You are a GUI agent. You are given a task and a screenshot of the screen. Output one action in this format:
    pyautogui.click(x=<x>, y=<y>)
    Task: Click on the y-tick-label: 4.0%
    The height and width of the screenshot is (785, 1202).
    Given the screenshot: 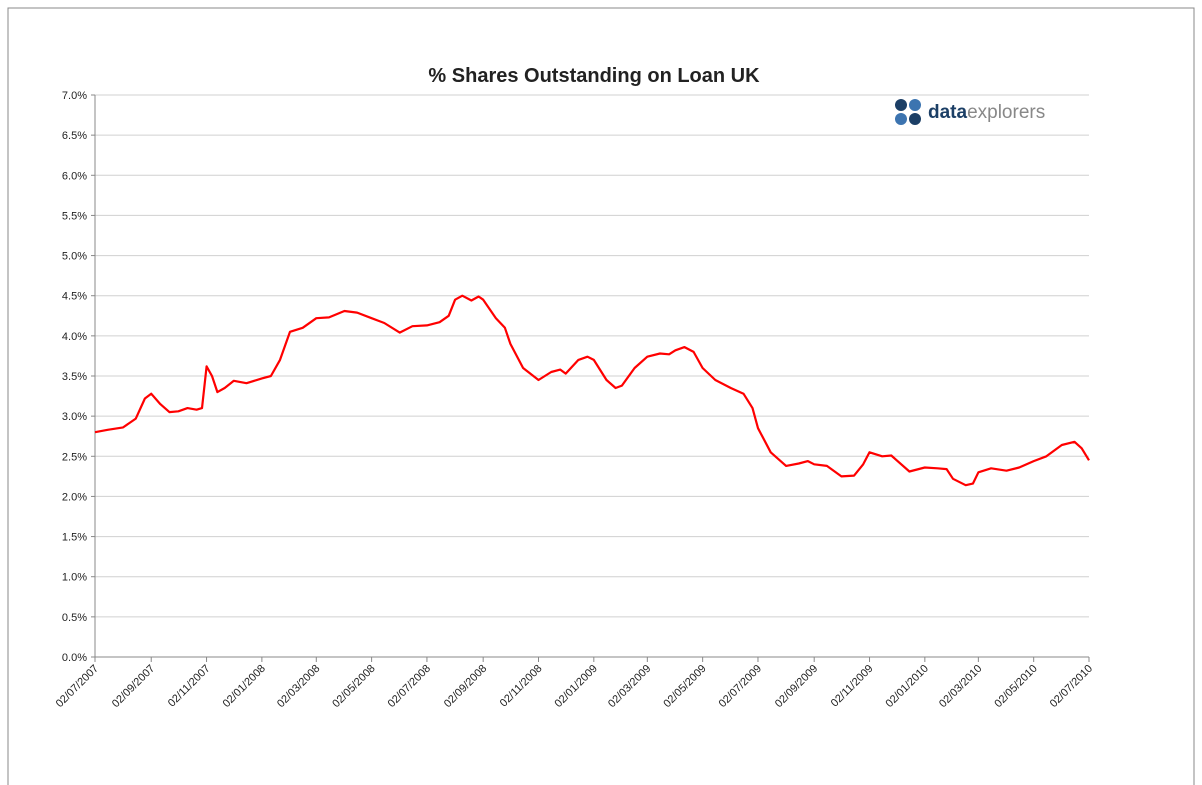 What is the action you would take?
    pyautogui.click(x=74, y=337)
    